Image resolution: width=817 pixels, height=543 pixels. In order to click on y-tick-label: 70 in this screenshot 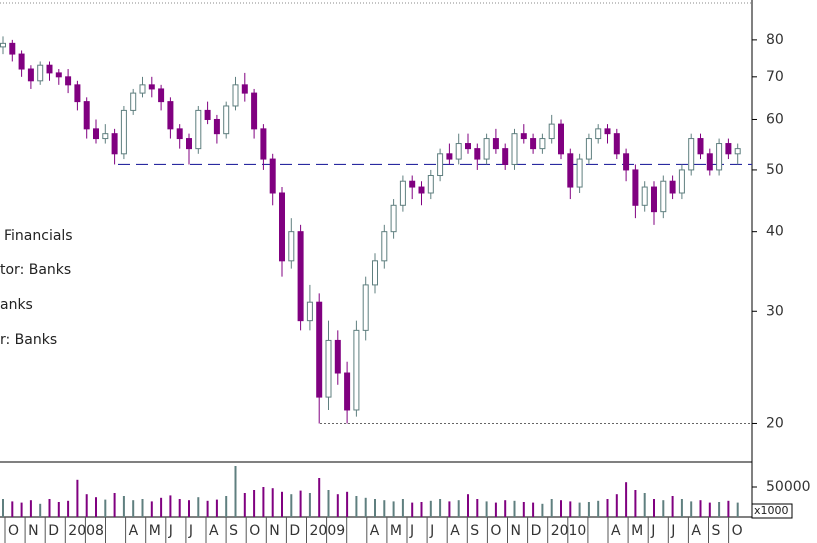, I will do `click(775, 77)`.